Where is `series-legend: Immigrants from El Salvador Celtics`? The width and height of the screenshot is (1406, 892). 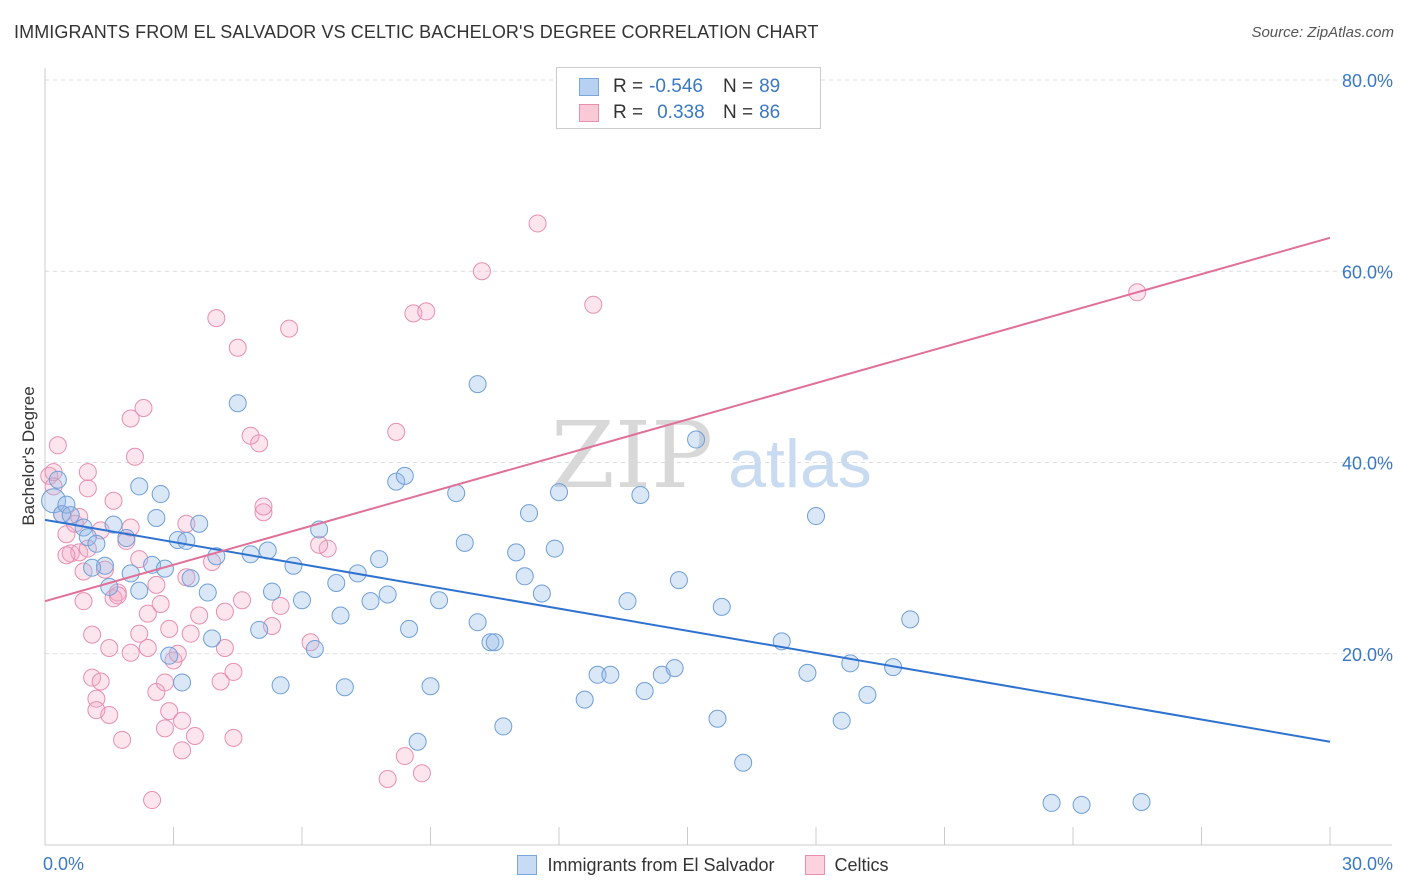 series-legend: Immigrants from El Salvador Celtics is located at coordinates (703, 865).